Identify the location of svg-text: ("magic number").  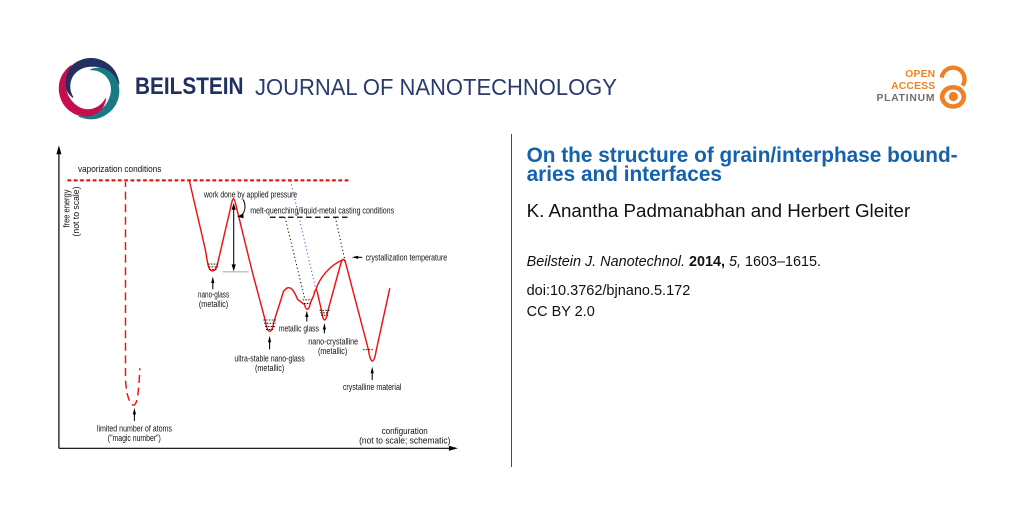
(134, 437).